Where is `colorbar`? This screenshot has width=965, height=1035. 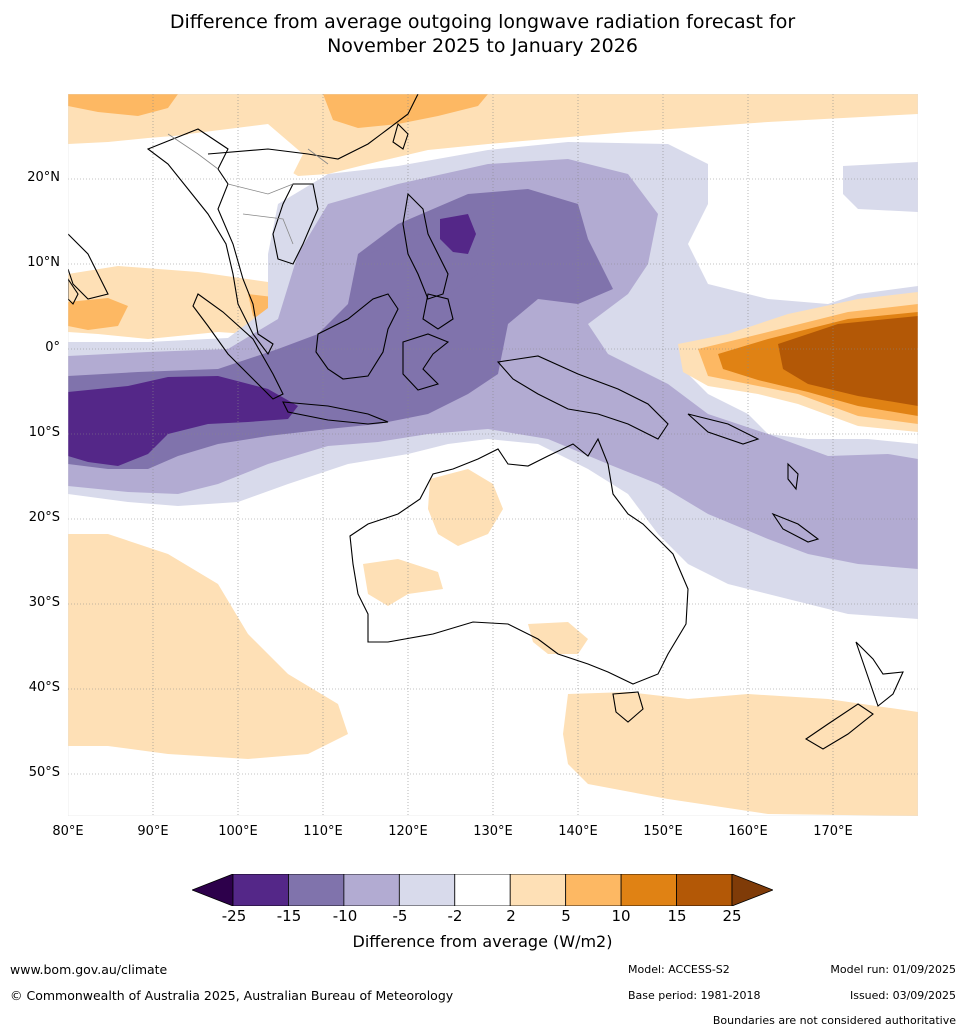 colorbar is located at coordinates (482, 890).